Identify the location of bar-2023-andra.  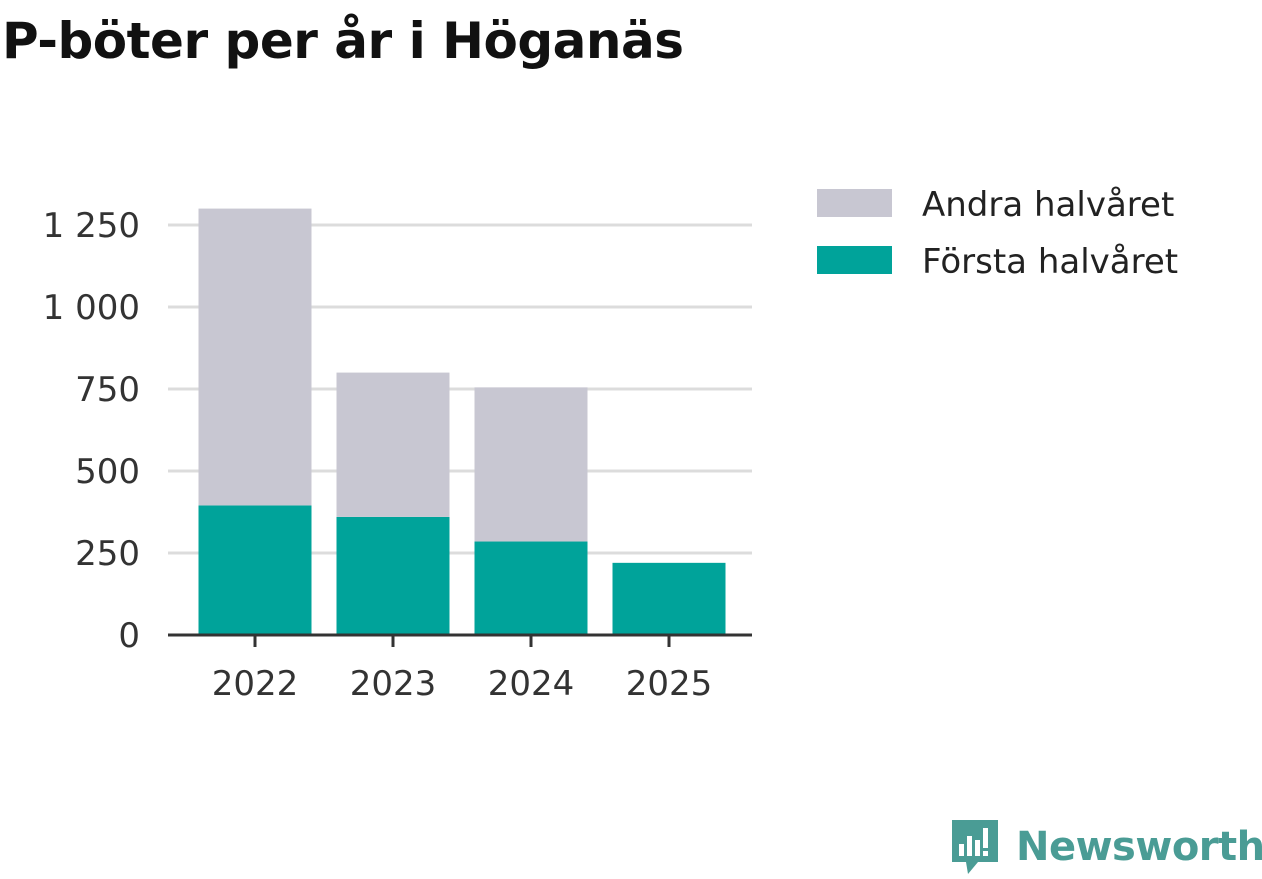
(393, 444).